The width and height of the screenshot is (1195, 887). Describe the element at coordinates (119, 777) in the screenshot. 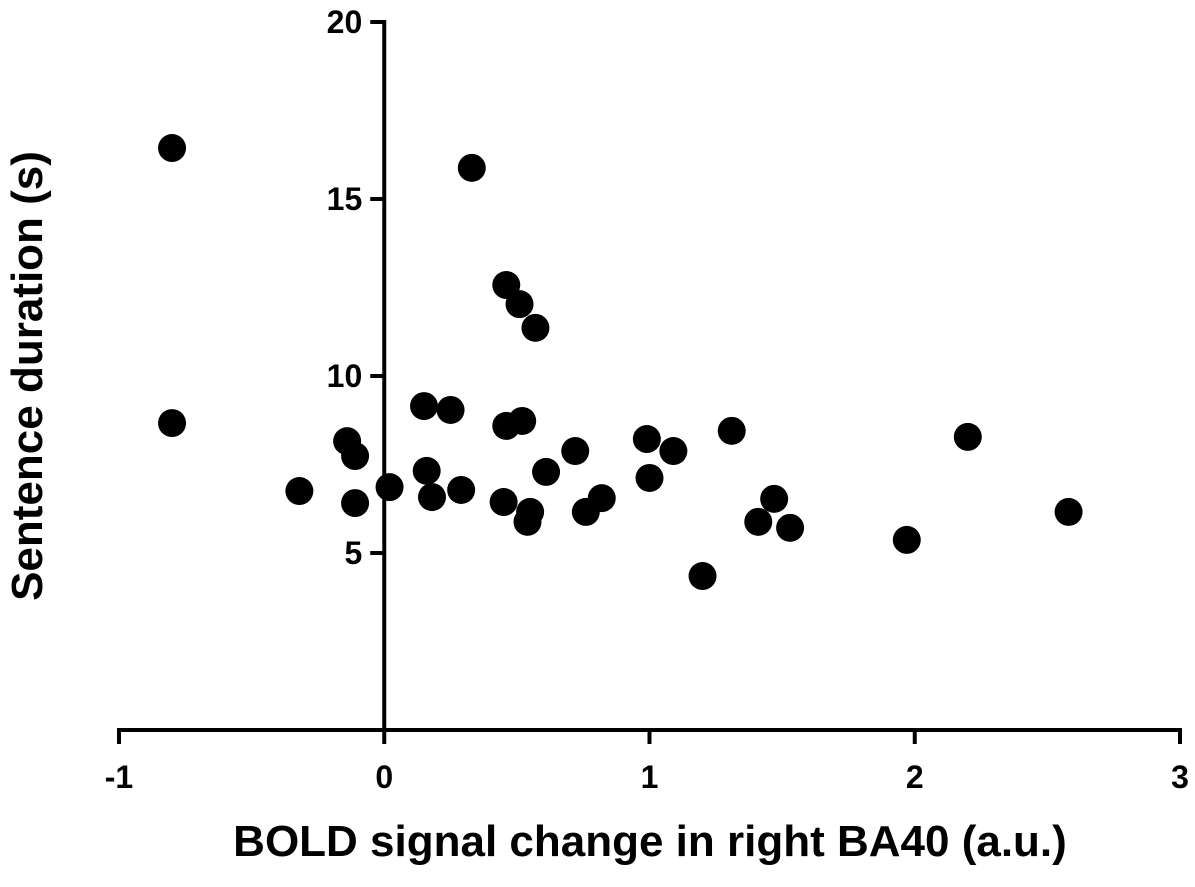

I see `x-tick-label: -1` at that location.